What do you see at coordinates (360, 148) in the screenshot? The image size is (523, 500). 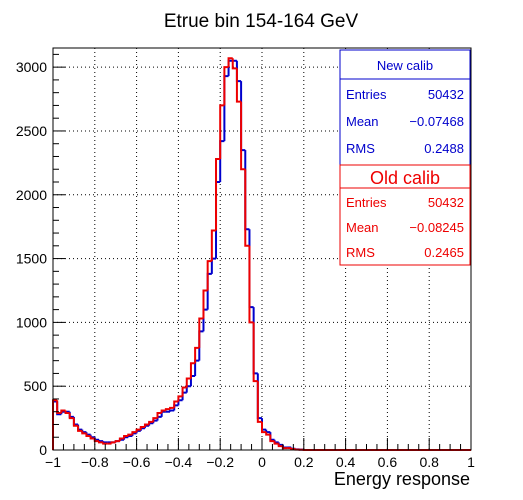 I see `stats-new-rms-label: RMS` at bounding box center [360, 148].